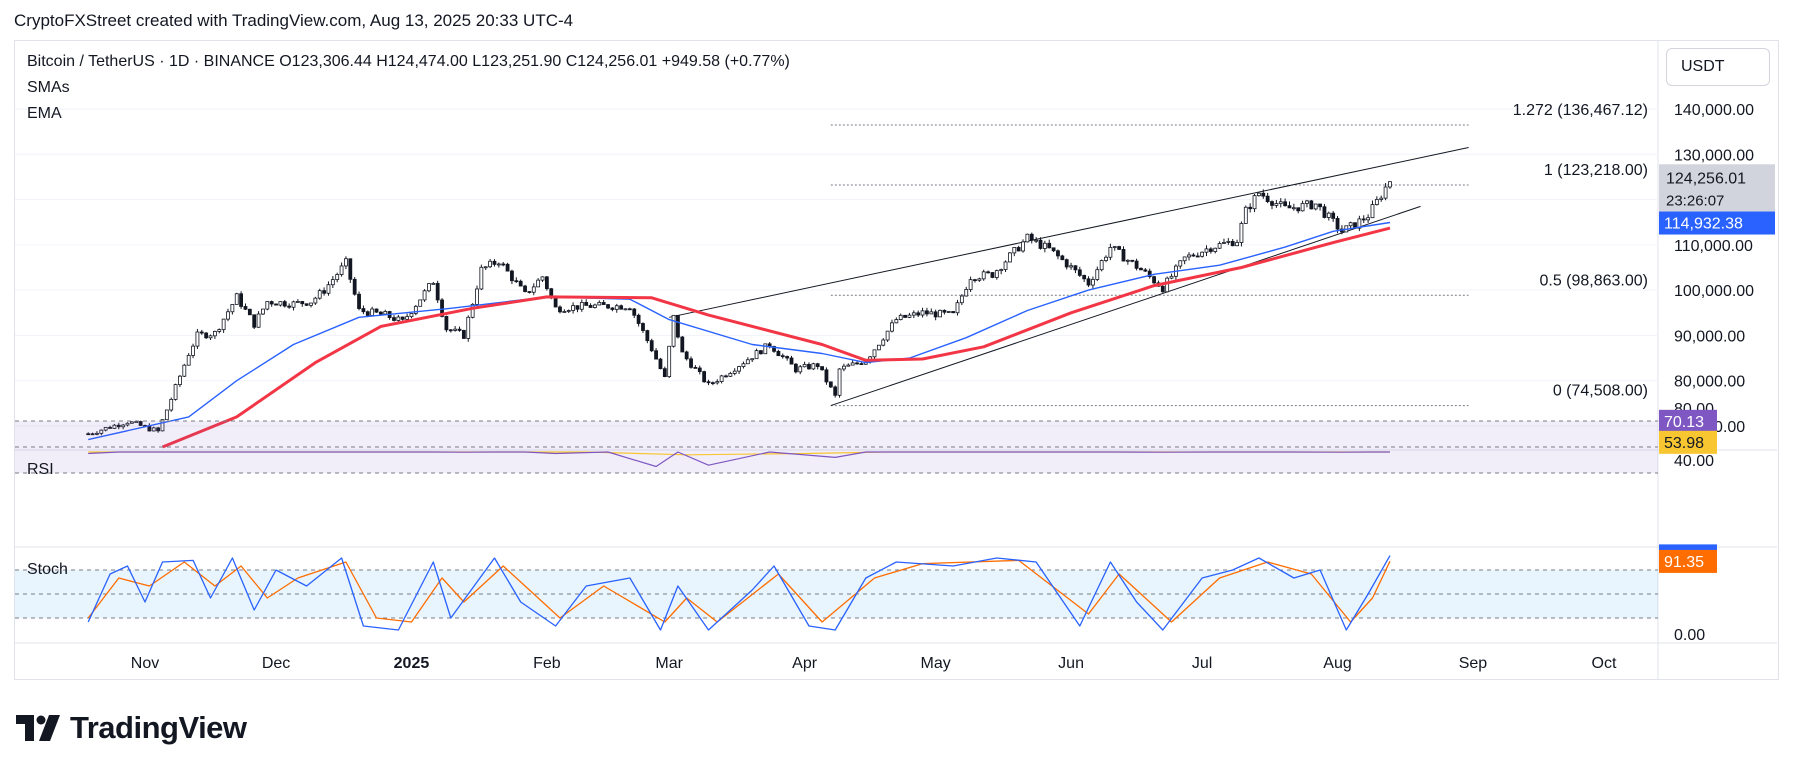 Image resolution: width=1793 pixels, height=772 pixels. I want to click on rsi-value: 70.13, so click(1684, 422).